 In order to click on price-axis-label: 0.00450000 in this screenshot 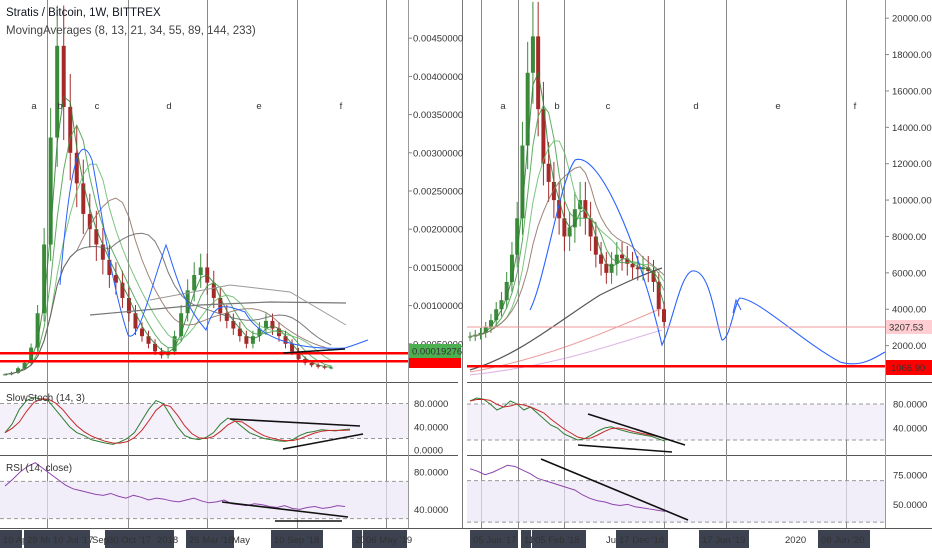, I will do `click(438, 39)`.